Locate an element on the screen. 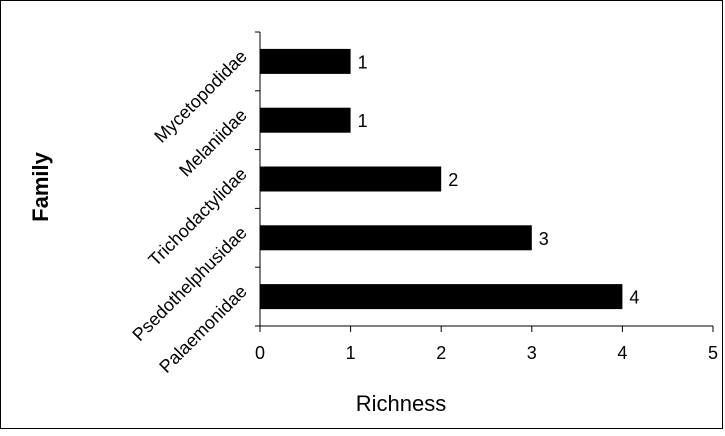 This screenshot has height=436, width=725. data-label: 2 is located at coordinates (453, 180).